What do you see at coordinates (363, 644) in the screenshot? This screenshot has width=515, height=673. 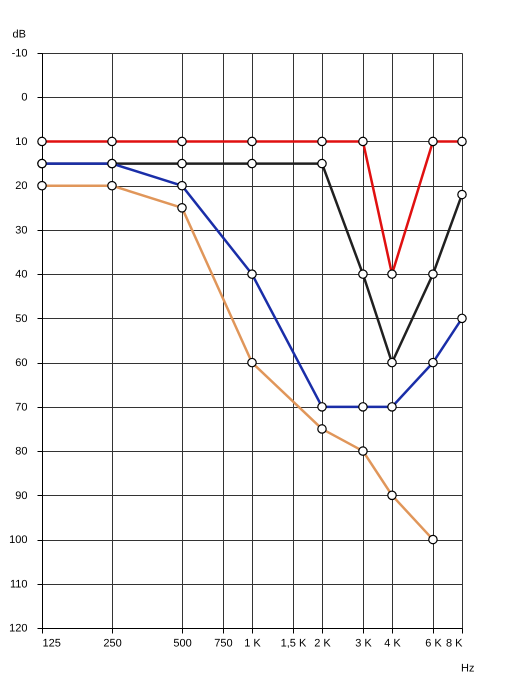 I see `x-tick-label: 3 K` at bounding box center [363, 644].